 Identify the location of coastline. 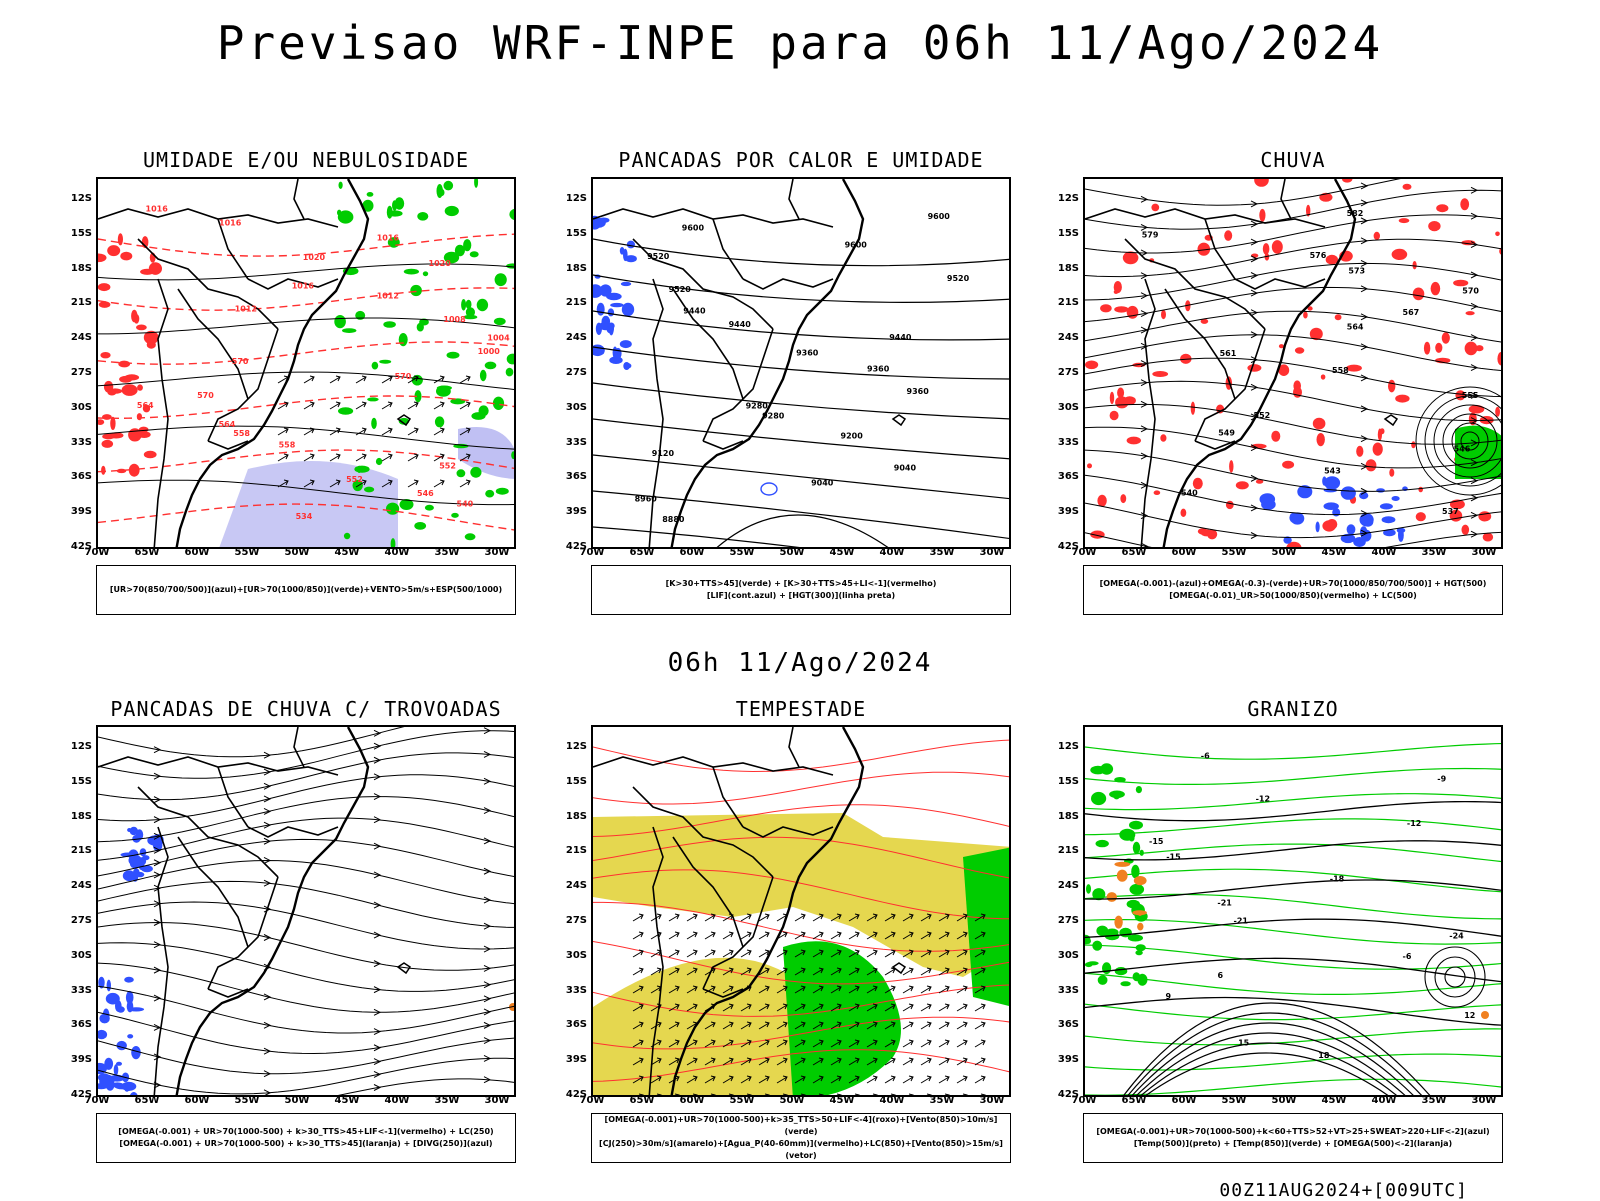
(767, 911).